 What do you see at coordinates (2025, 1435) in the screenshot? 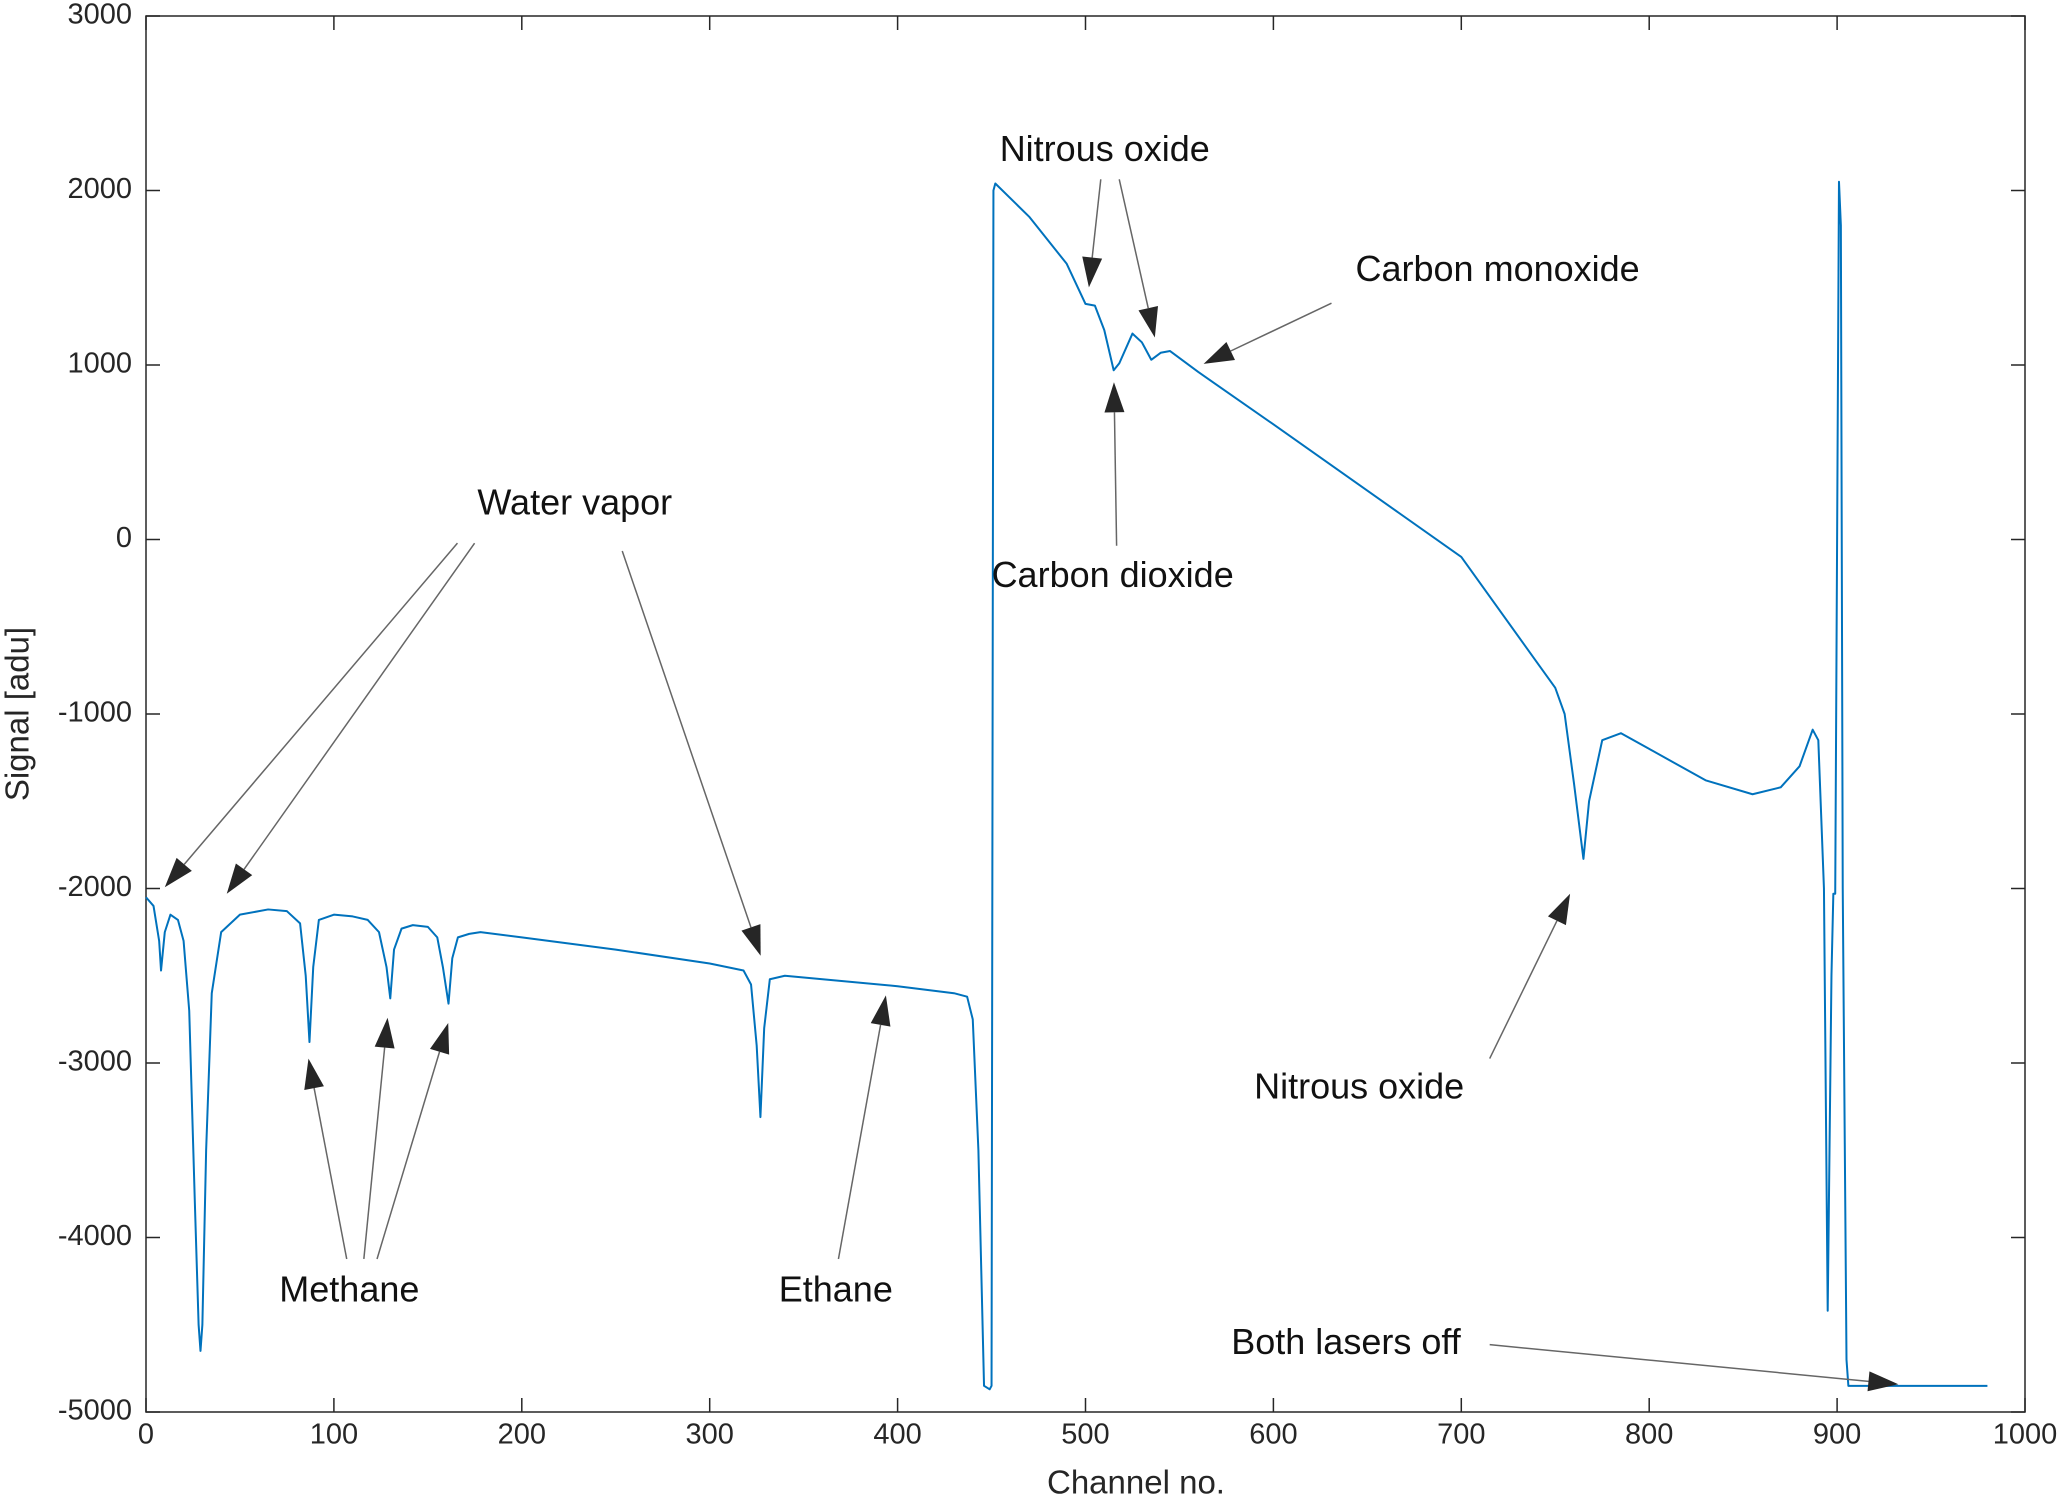
I see `x-tick-label: 1000` at bounding box center [2025, 1435].